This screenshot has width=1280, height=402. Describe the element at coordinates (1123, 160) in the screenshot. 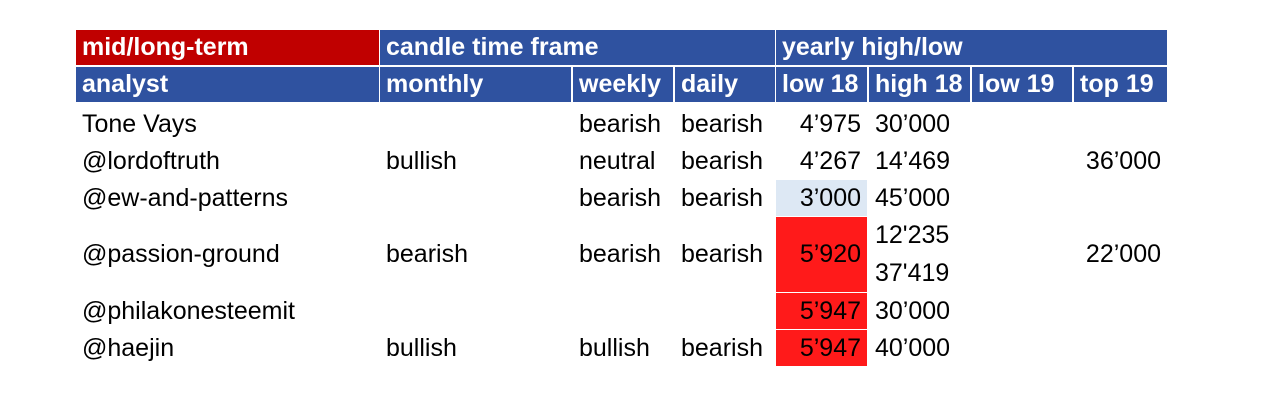

I see `cell-top-19: 36’000` at that location.